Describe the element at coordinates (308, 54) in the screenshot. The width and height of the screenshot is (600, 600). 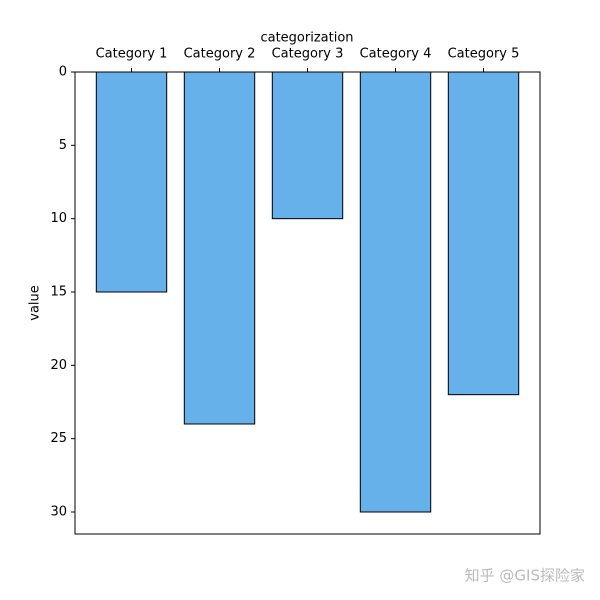
I see `x-tick-label: Category 3` at that location.